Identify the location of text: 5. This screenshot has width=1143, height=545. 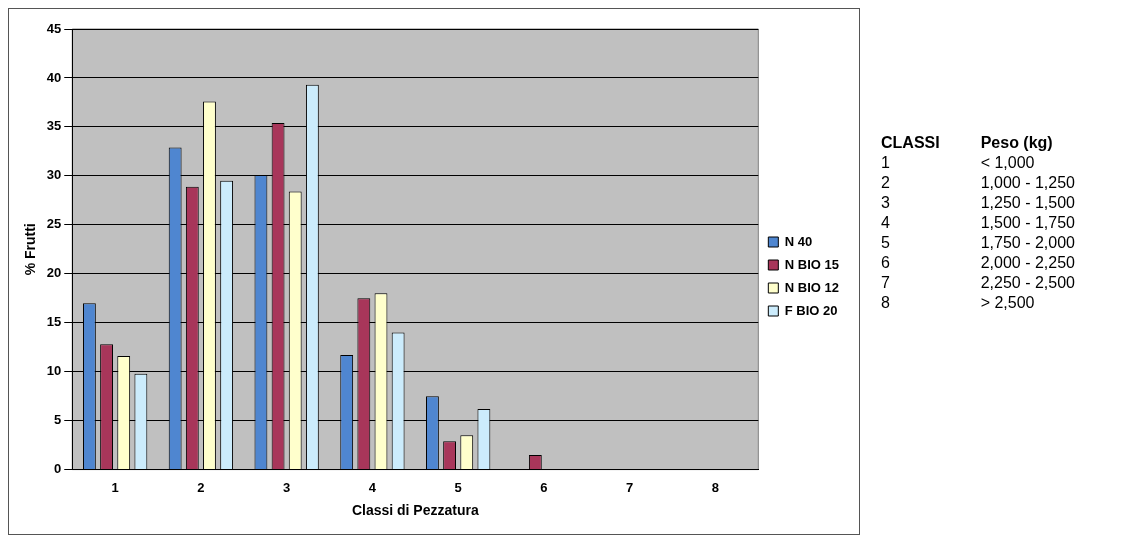
(885, 243).